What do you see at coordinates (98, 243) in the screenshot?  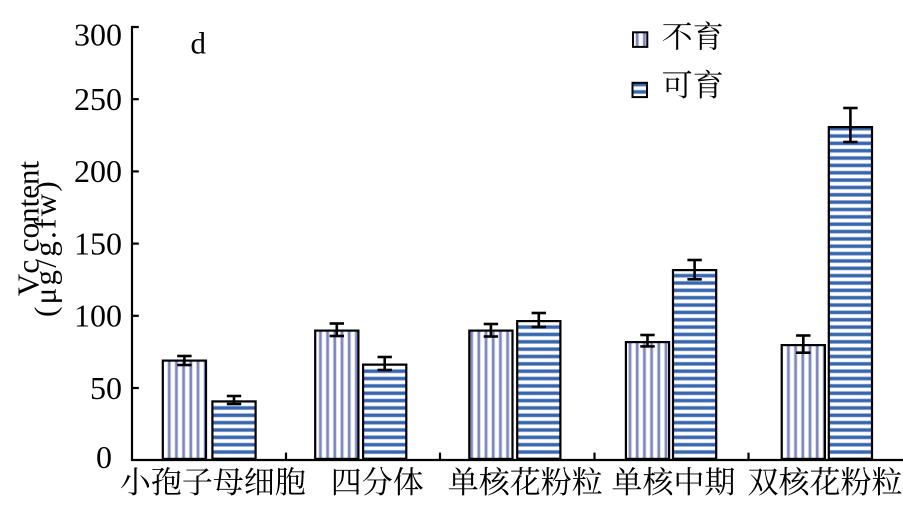 I see `svg-text: 150` at bounding box center [98, 243].